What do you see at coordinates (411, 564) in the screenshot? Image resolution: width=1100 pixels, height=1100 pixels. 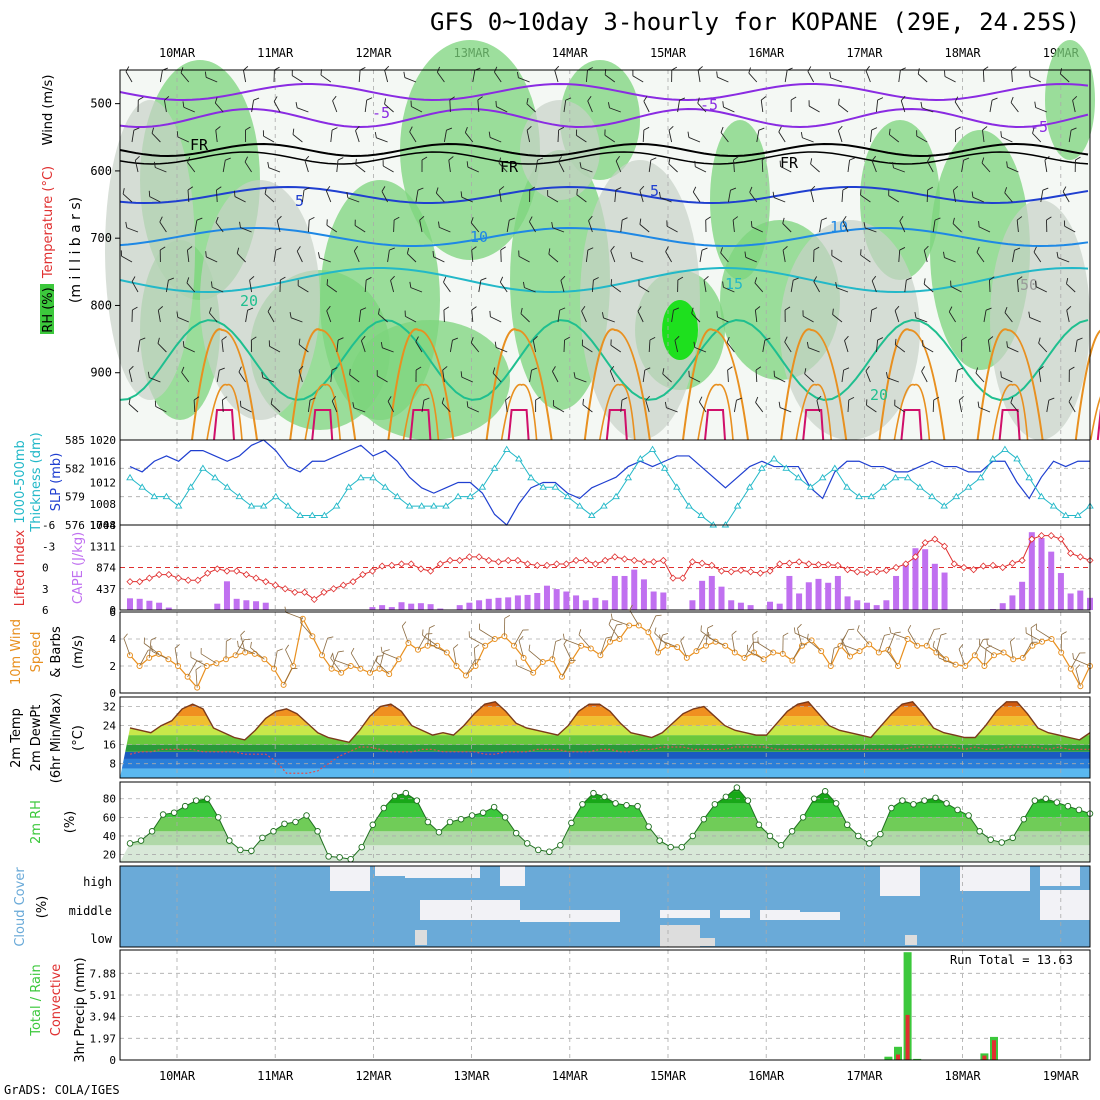 I see `lifted-index-point` at bounding box center [411, 564].